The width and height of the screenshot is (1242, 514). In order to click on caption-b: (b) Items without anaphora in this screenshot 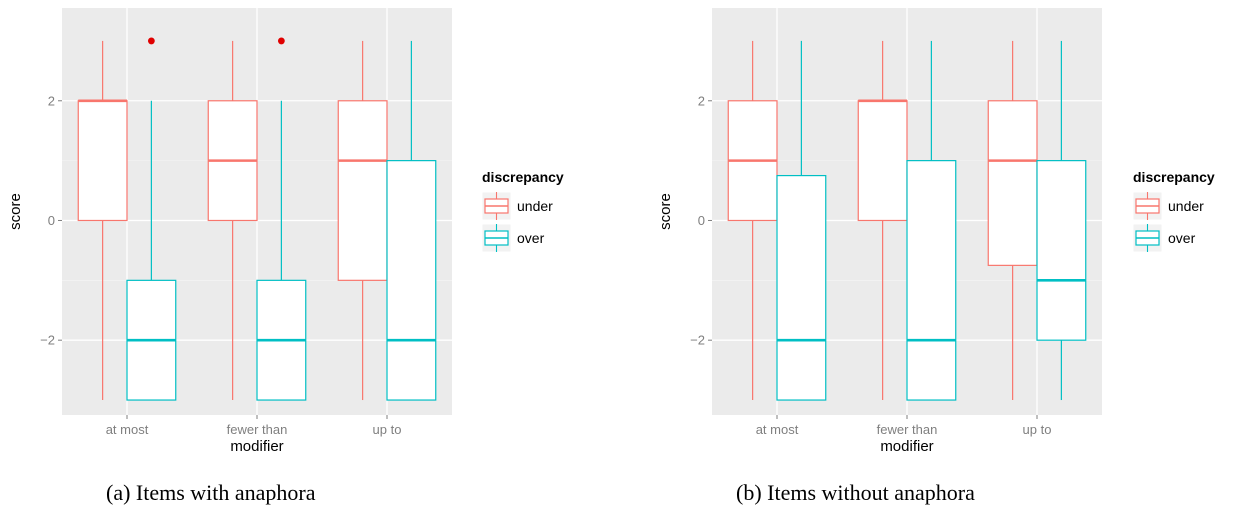, I will do `click(855, 492)`.